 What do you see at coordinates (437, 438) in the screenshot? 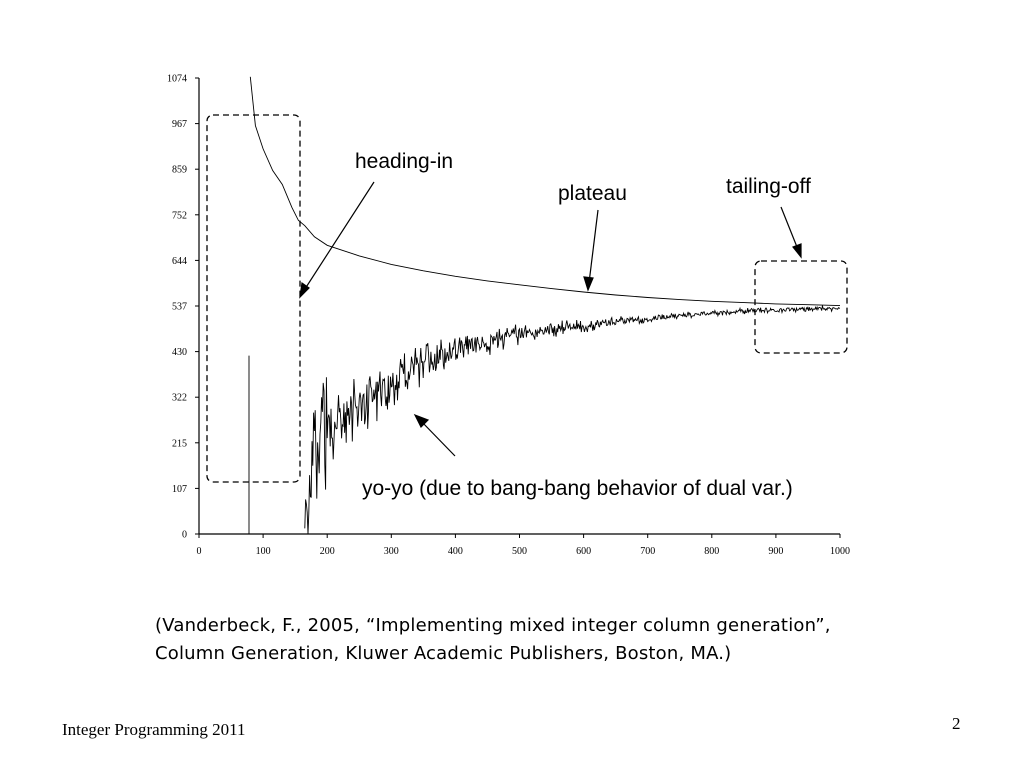
I see `yo-yo-arrow` at bounding box center [437, 438].